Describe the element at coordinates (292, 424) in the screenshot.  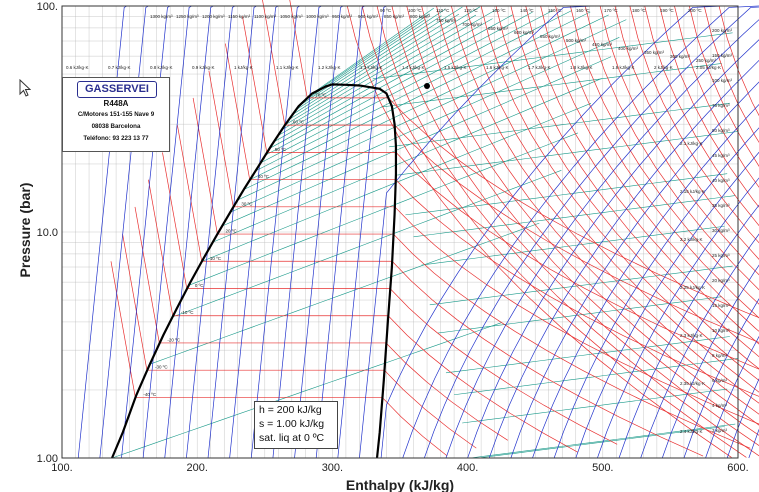
I see `annotation-entropy: s = 1.00 kJ/kg` at that location.